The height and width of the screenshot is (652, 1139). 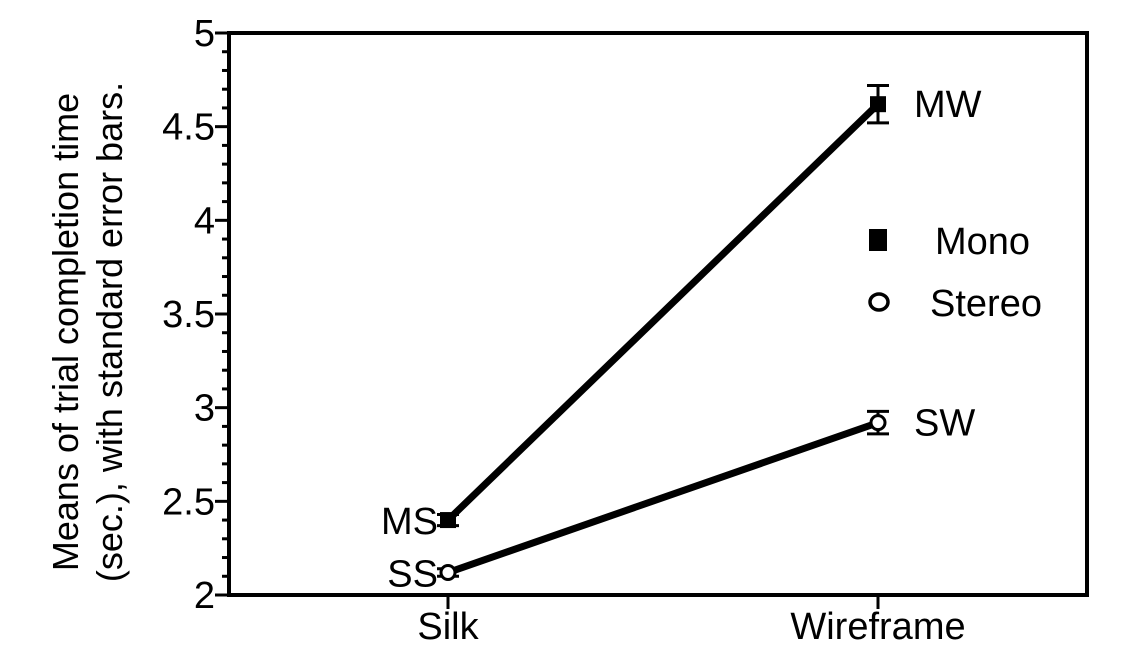 What do you see at coordinates (109, 332) in the screenshot?
I see `y-axis-title-line-2: (sec.), with standard error bars.` at bounding box center [109, 332].